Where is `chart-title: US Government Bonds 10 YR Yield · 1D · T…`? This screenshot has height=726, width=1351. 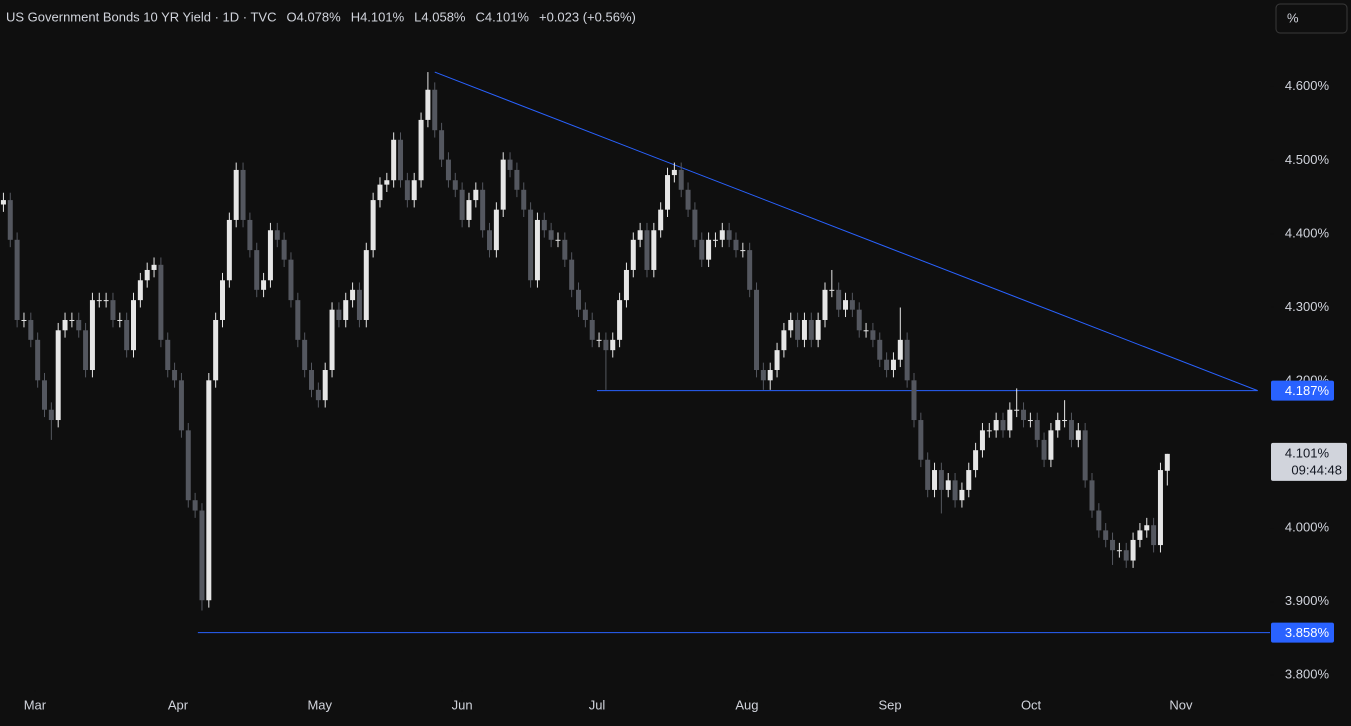
chart-title: US Government Bonds 10 YR Yield · 1D · T… is located at coordinates (141, 16).